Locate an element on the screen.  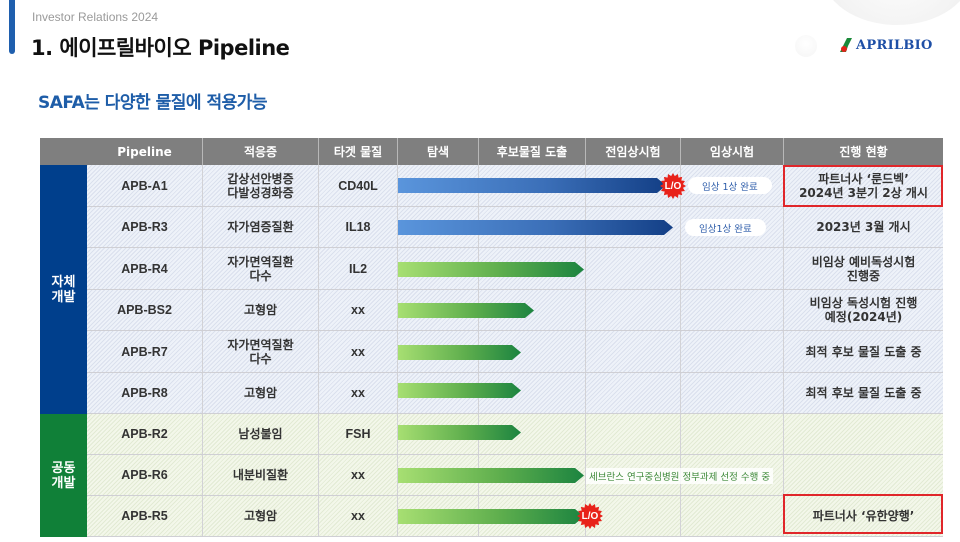
group-inhouse: 자체 개발 is located at coordinates (63, 289).